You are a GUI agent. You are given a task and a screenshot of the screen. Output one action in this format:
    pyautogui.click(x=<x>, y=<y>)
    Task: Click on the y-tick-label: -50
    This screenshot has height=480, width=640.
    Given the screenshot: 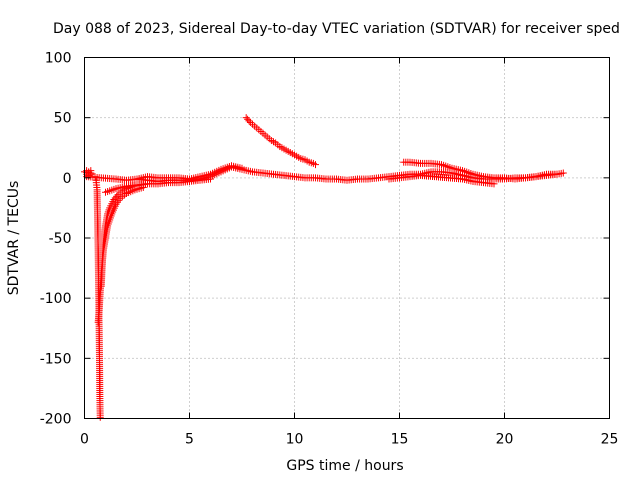 What is the action you would take?
    pyautogui.click(x=60, y=239)
    